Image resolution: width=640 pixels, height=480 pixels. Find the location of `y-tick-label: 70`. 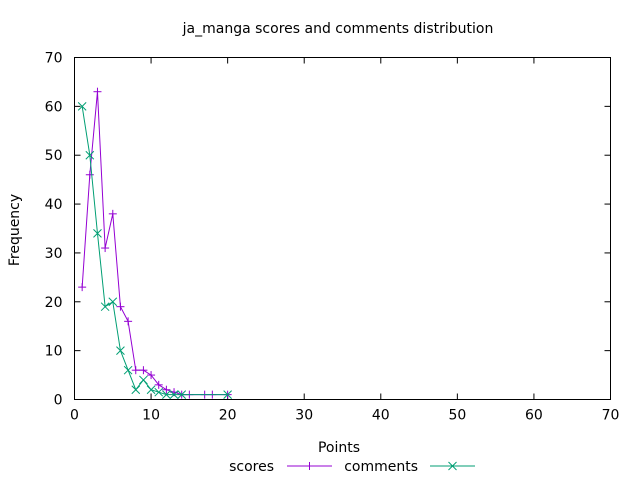

y-tick-label: 70 is located at coordinates (54, 59).